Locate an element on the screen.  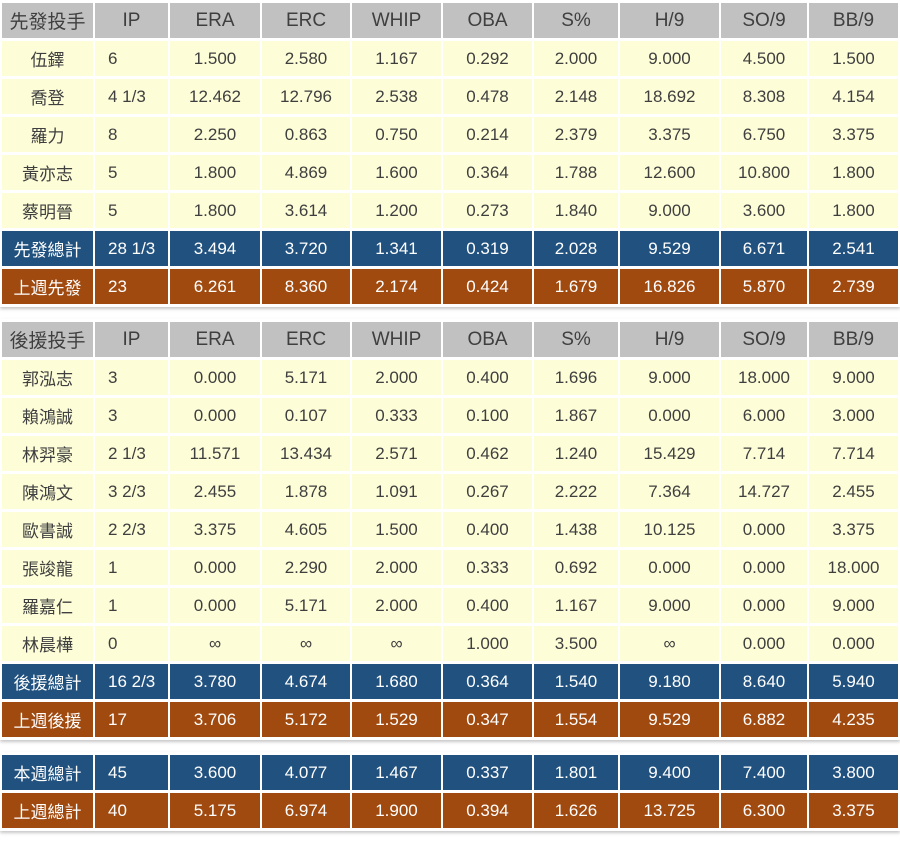
stat-cell: 3.000 is located at coordinates (853, 415).